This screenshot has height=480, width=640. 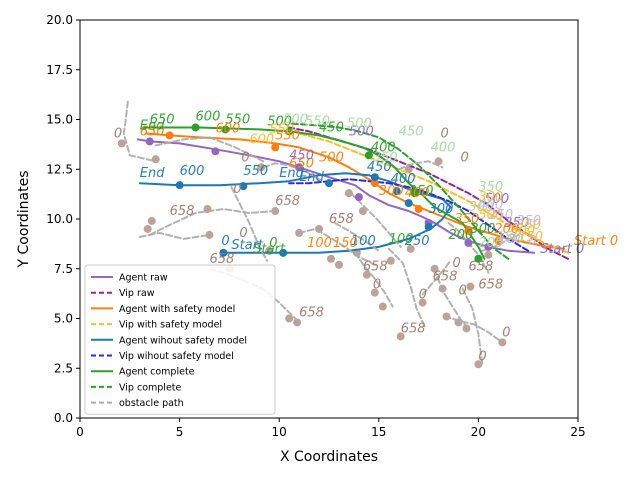 I want to click on y-tick-label: 0.0, so click(x=63, y=418).